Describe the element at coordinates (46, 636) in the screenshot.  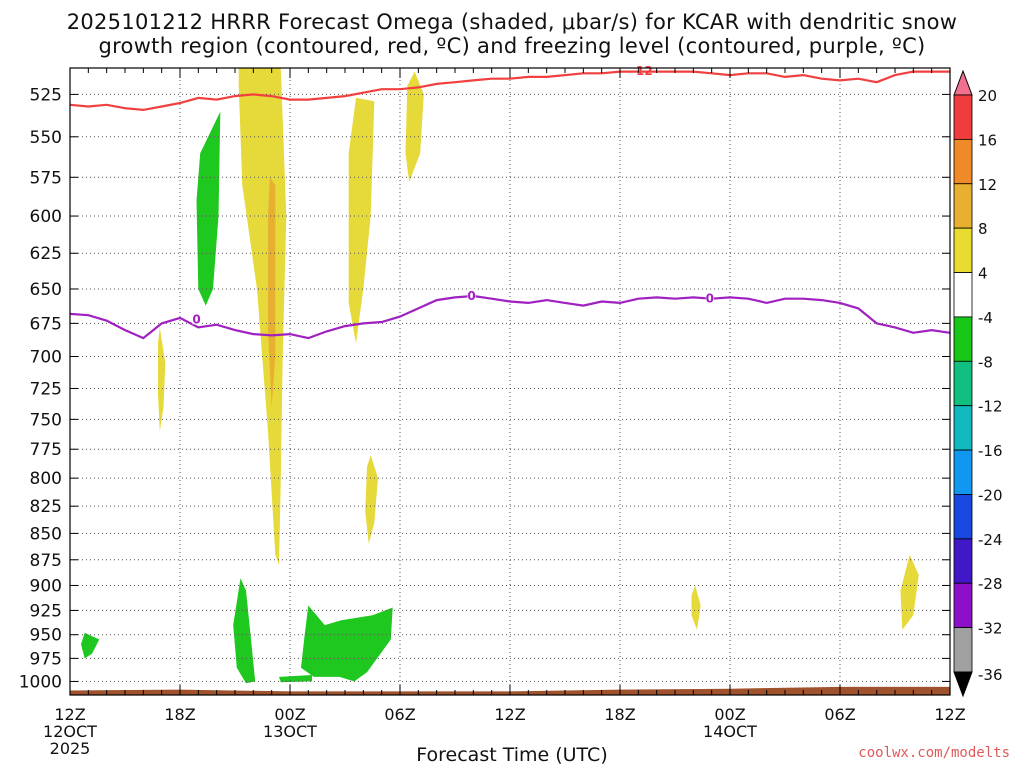
I see `y-tick-label-950: 950` at that location.